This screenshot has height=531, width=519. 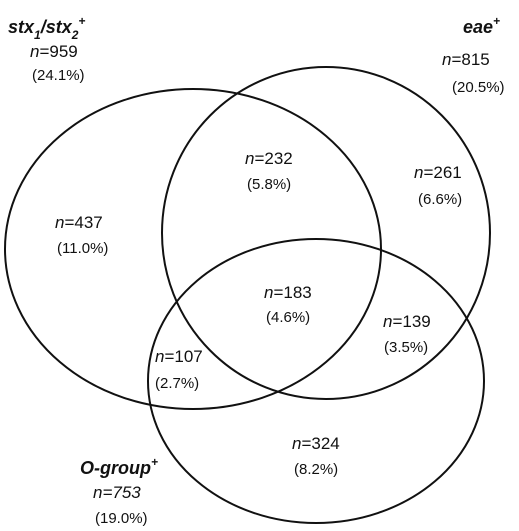 What do you see at coordinates (79, 222) in the screenshot?
I see `region-count-stx-only: n=437` at bounding box center [79, 222].